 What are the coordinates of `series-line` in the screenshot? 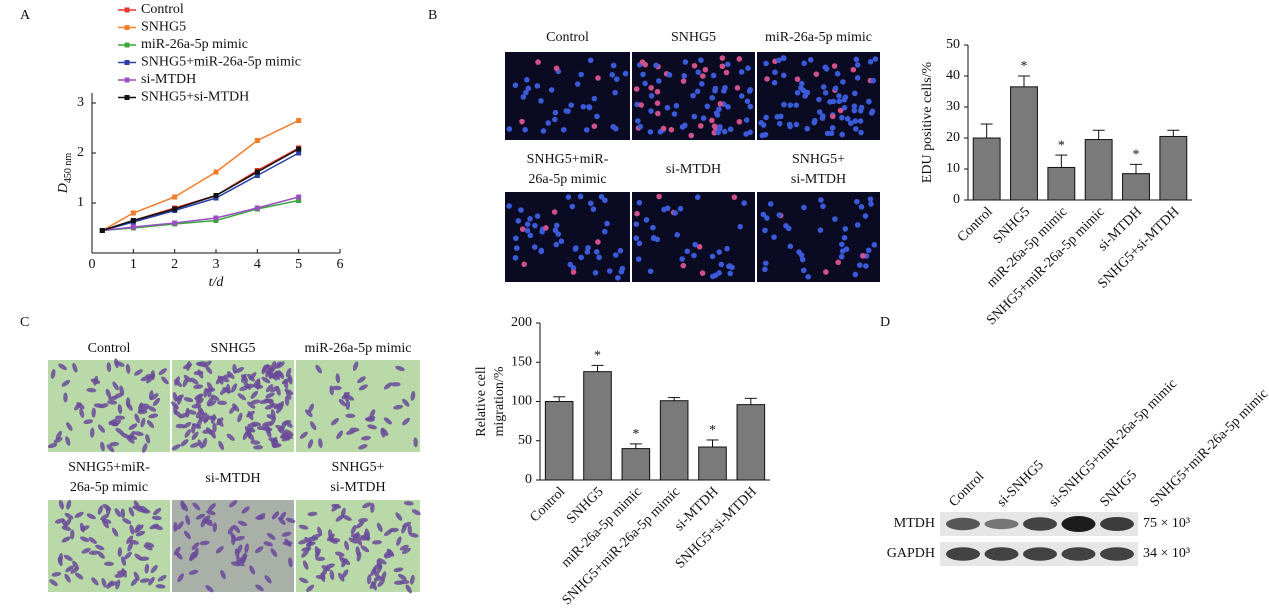 It's located at (200, 214).